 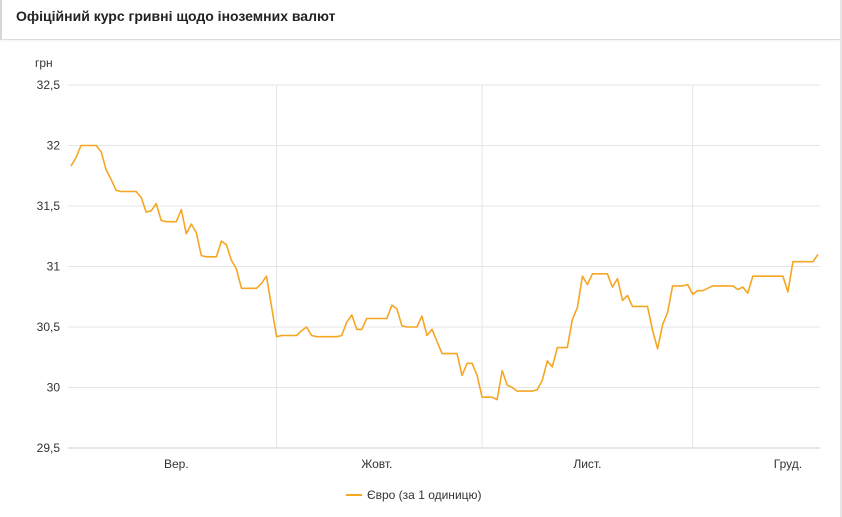 What do you see at coordinates (176, 464) in the screenshot?
I see `x-tick-label: Вер.` at bounding box center [176, 464].